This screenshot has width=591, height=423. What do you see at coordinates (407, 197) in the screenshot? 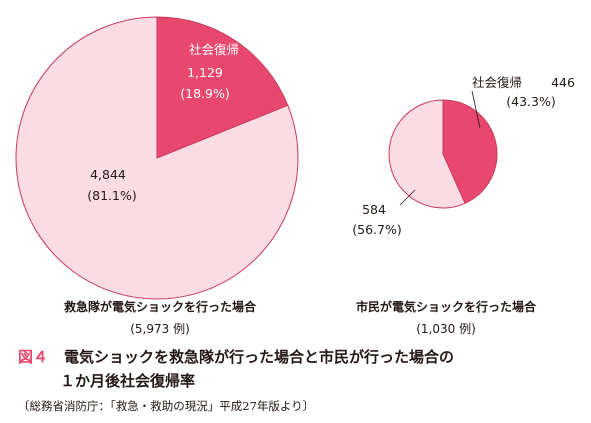
I see `pie2-other-leader-line` at bounding box center [407, 197].